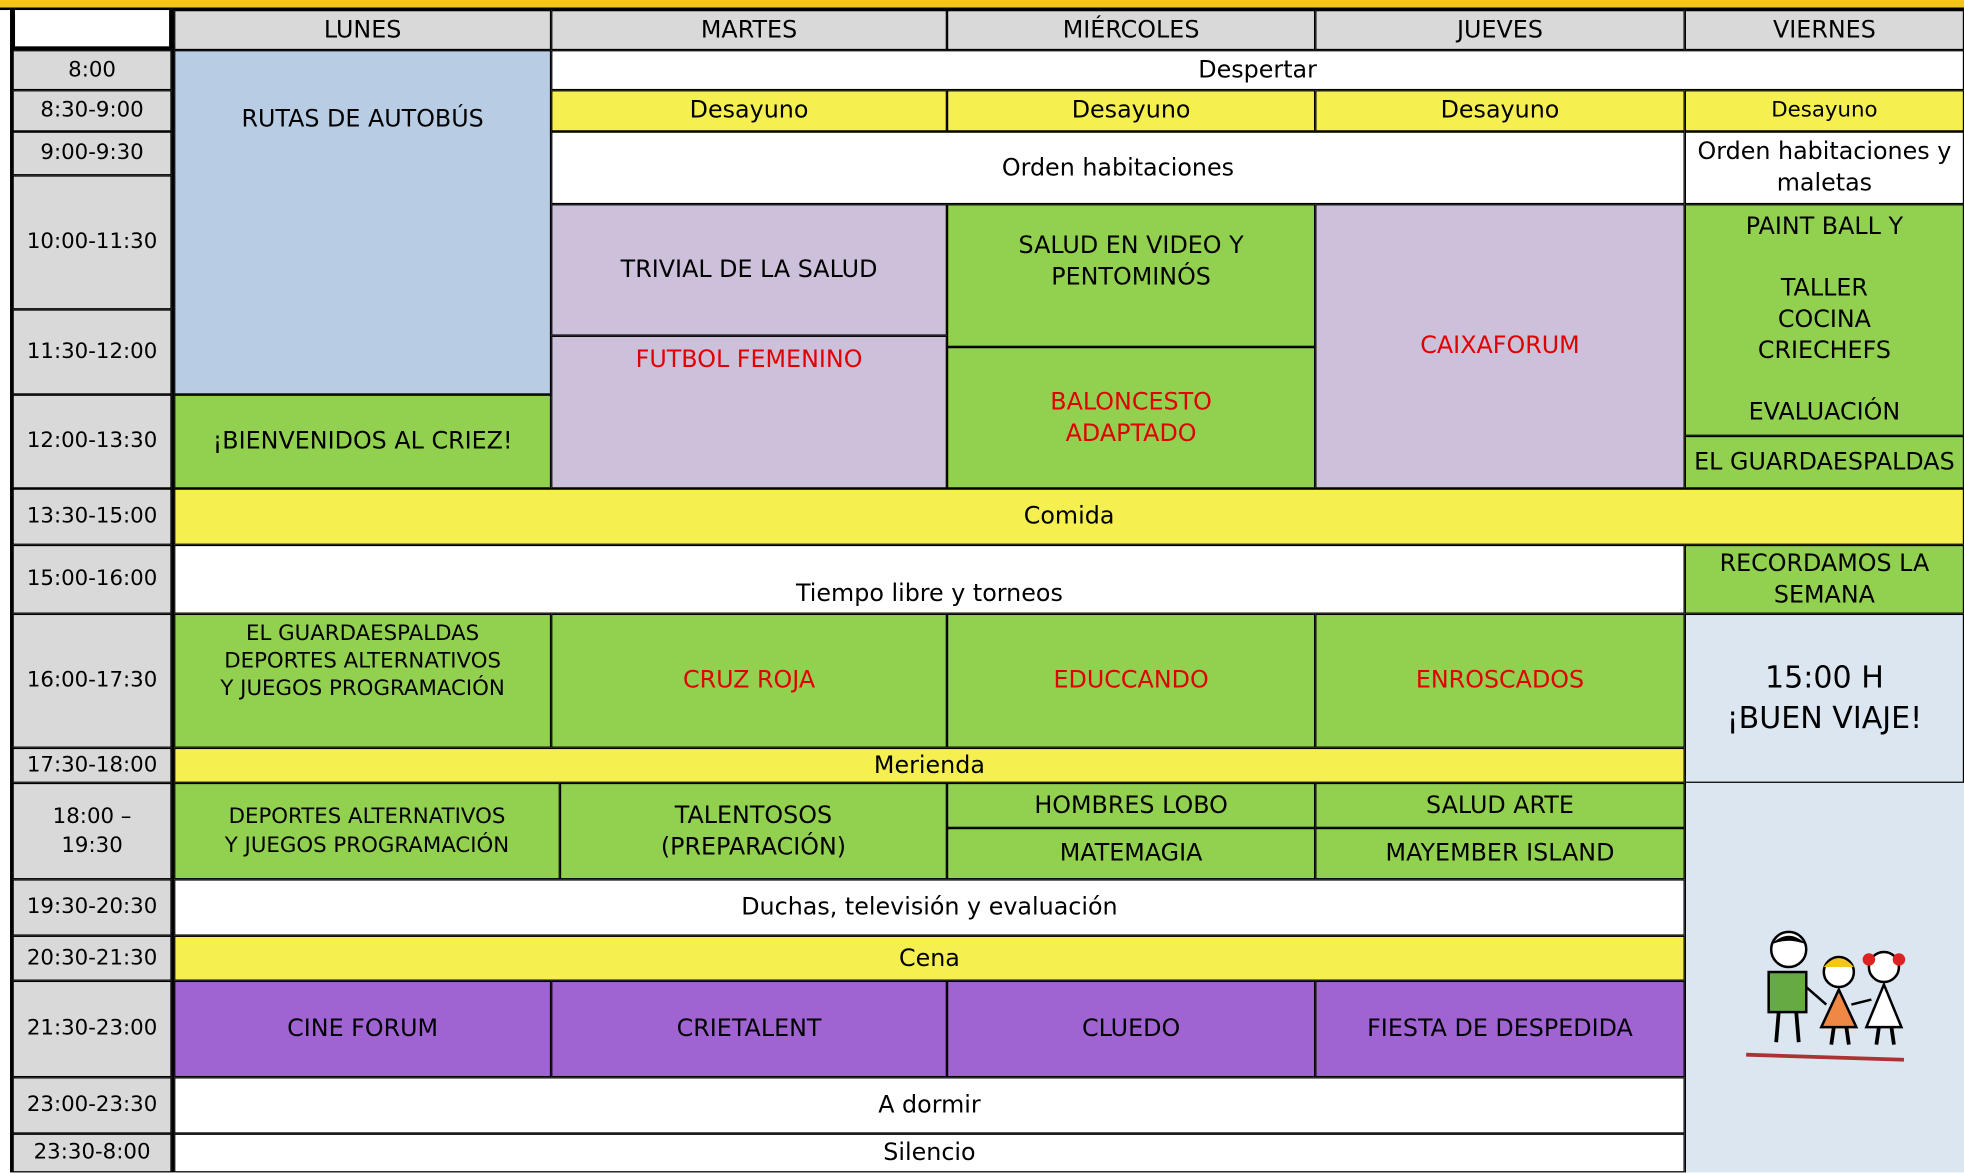 The height and width of the screenshot is (1173, 1964). I want to click on activity-cell: SALUD ARTE, so click(1500, 805).